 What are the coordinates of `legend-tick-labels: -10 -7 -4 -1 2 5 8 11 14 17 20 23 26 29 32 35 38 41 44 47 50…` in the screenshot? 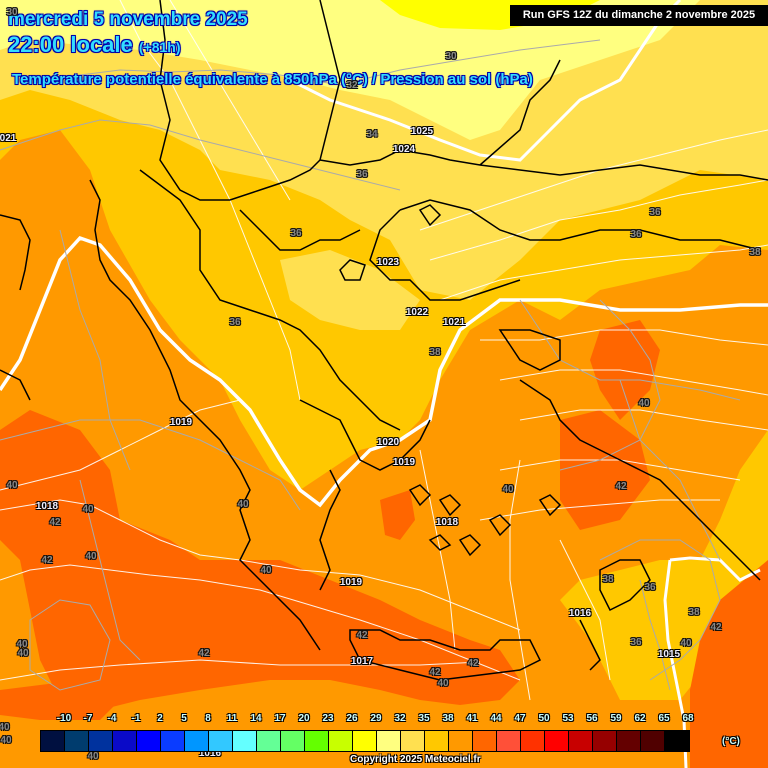 It's located at (390, 720).